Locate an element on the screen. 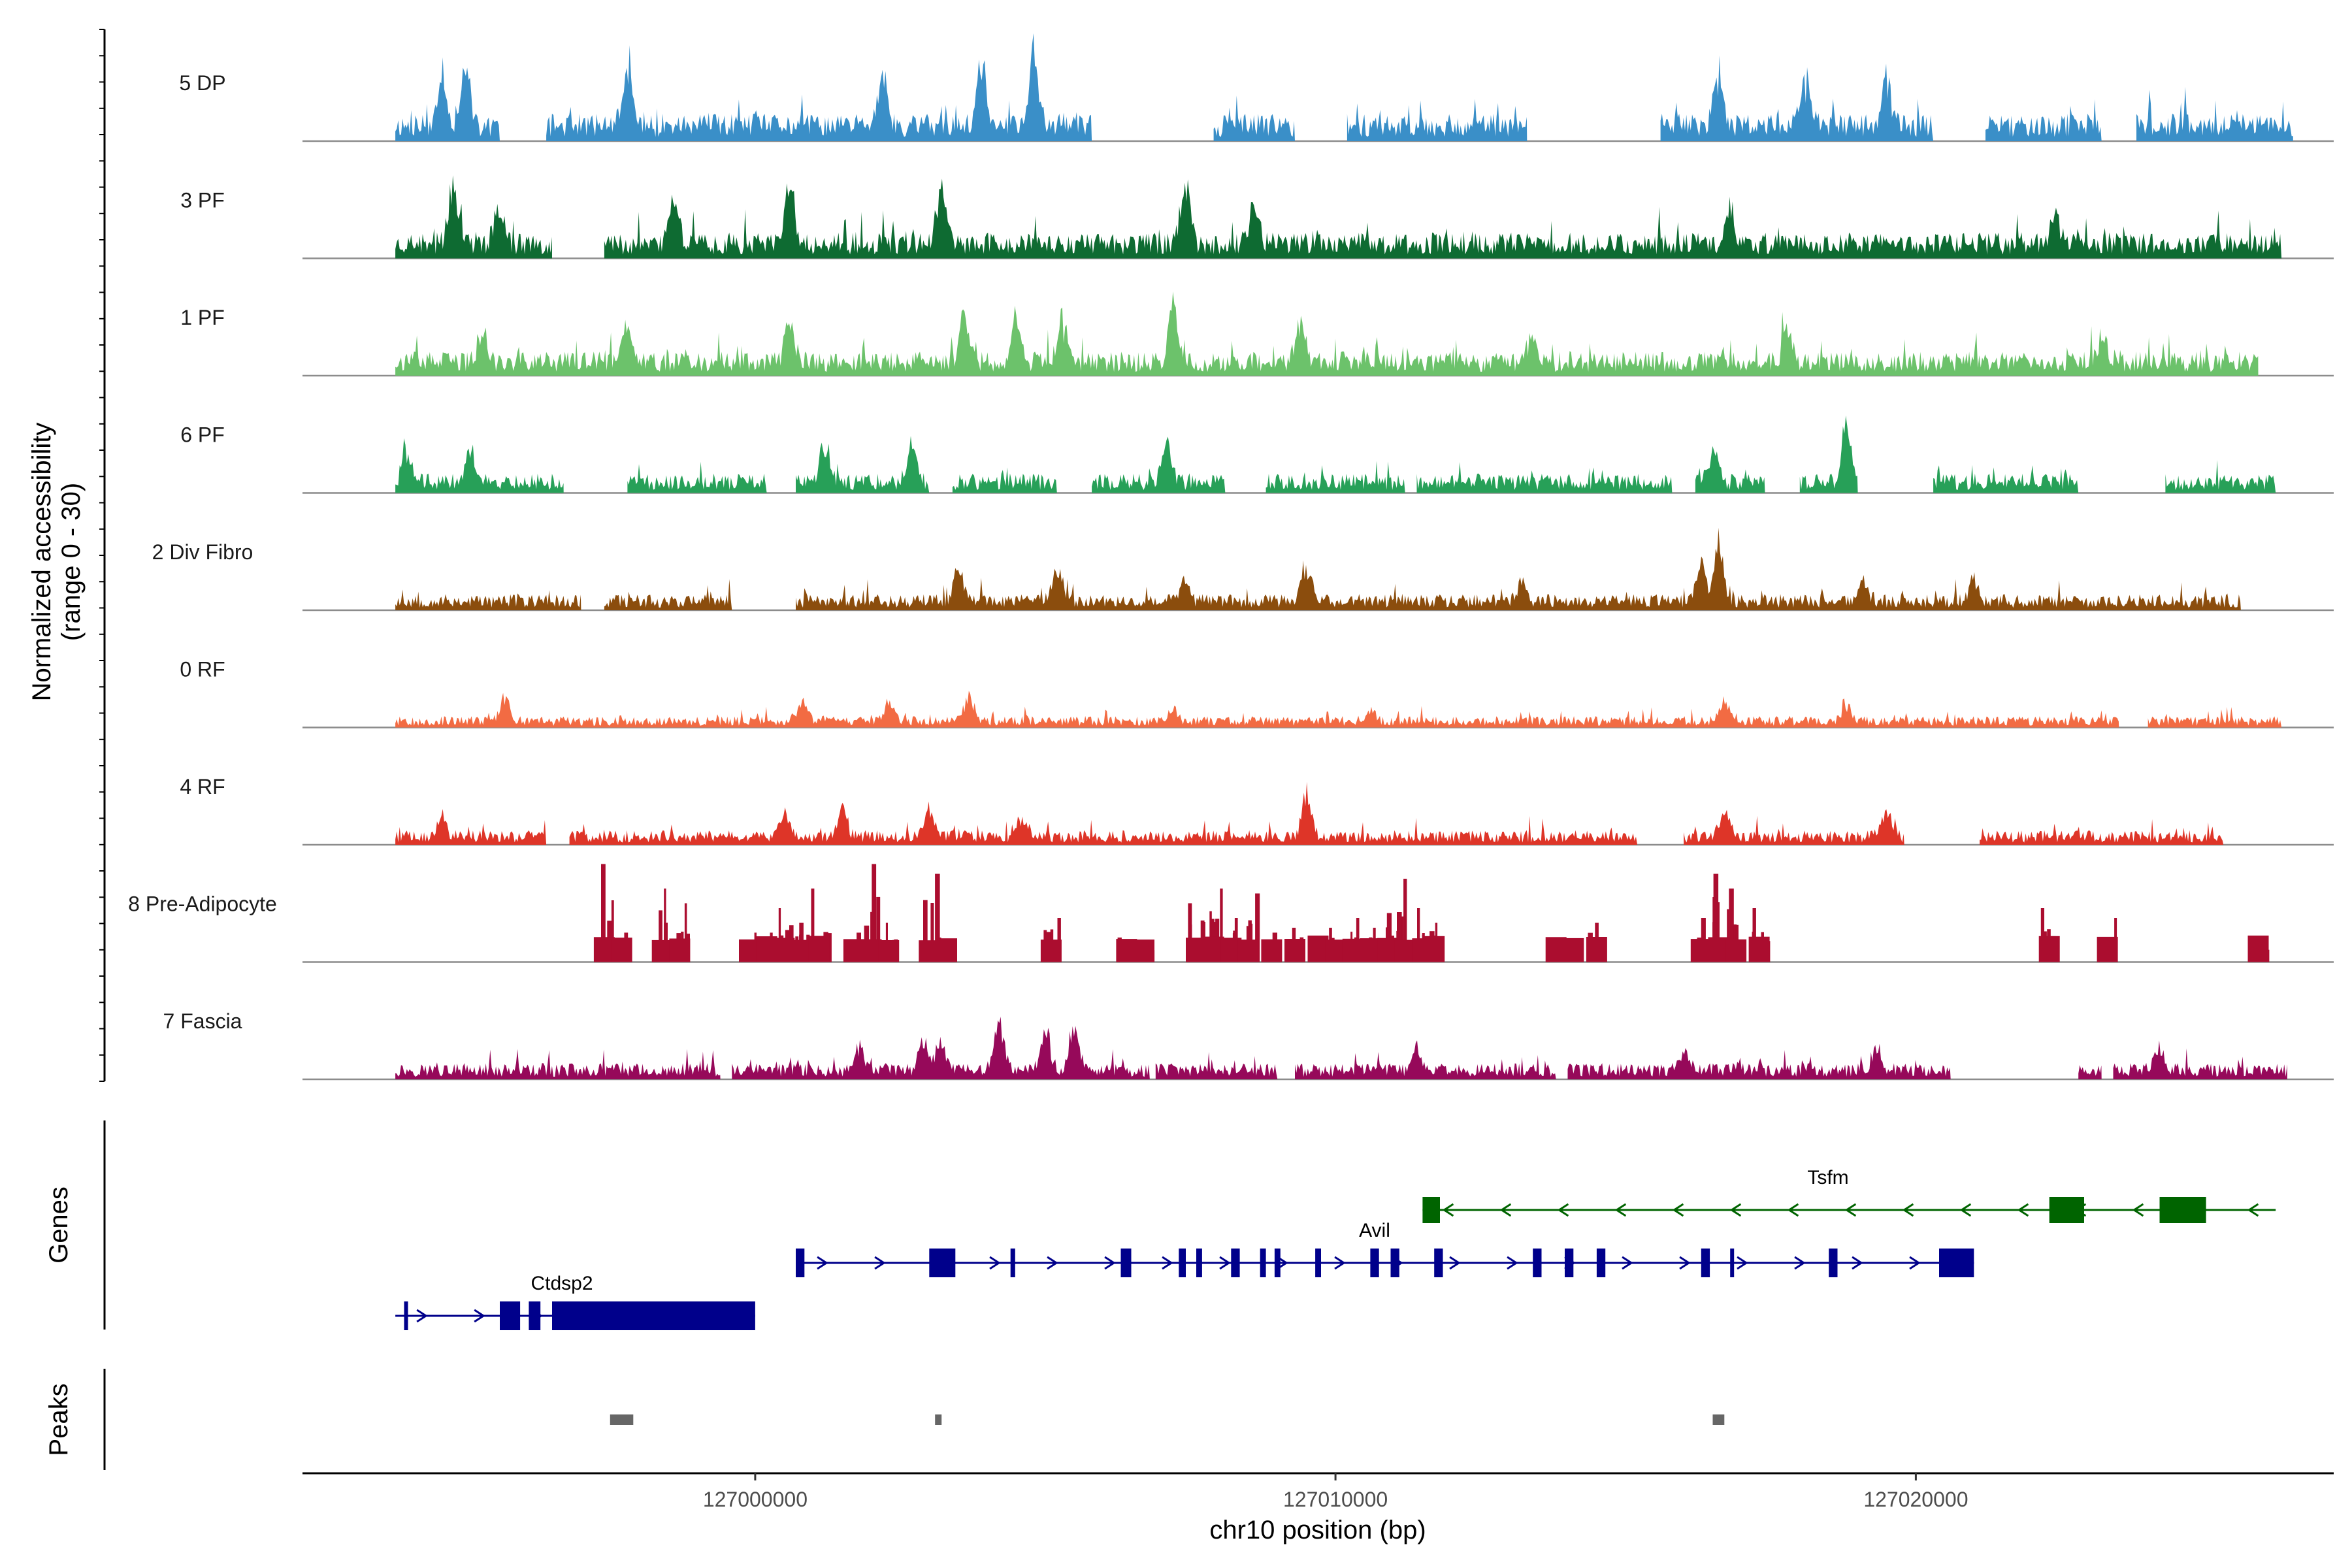 The width and height of the screenshot is (2352, 1568). x-axis-title: chr10 position (bp) is located at coordinates (1317, 1530).